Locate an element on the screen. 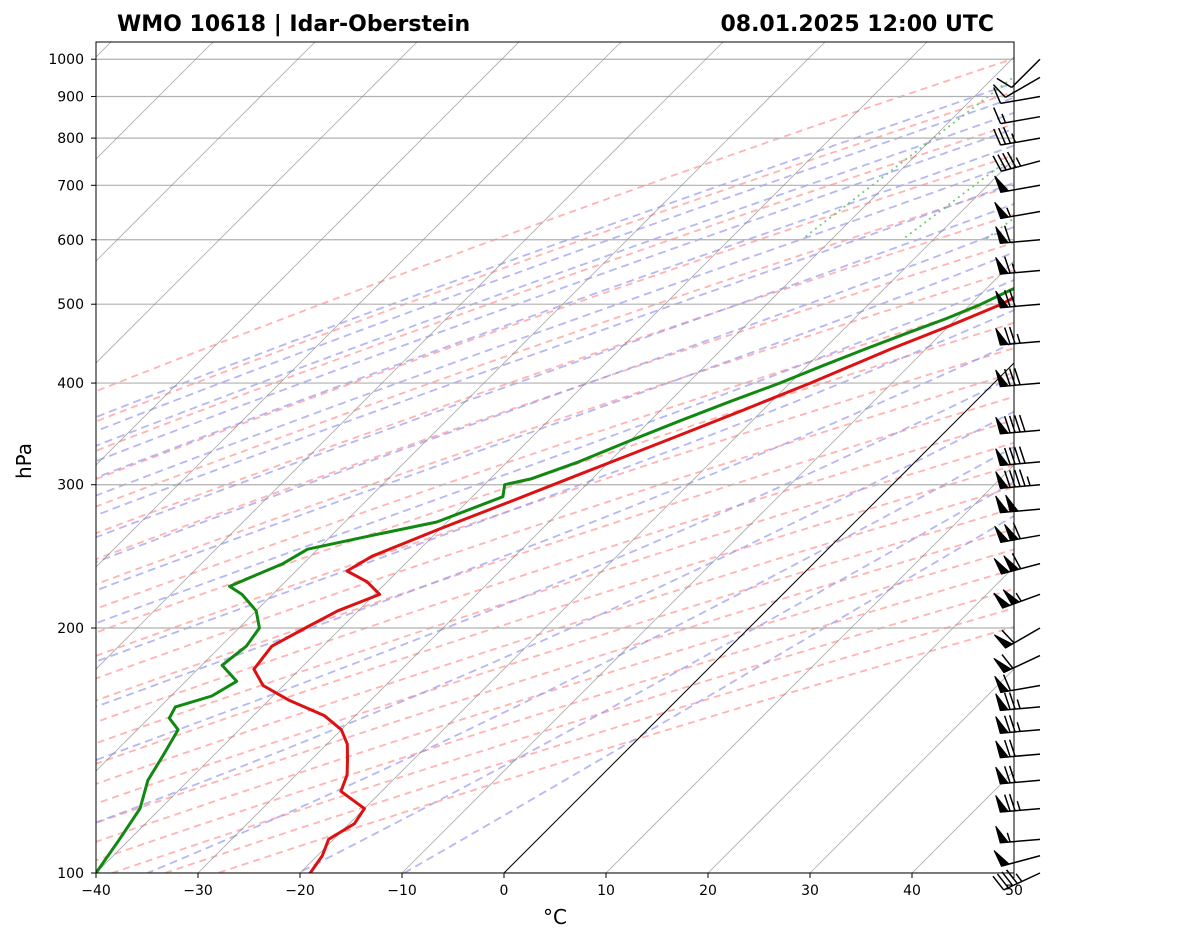  x-tick-label: −10 is located at coordinates (402, 891).